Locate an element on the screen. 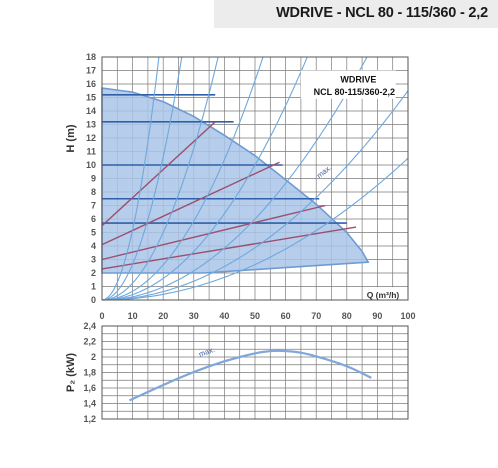  header-bar: WDRIVE - NCL 80 - 115/360 - 2,2 is located at coordinates (356, 14).